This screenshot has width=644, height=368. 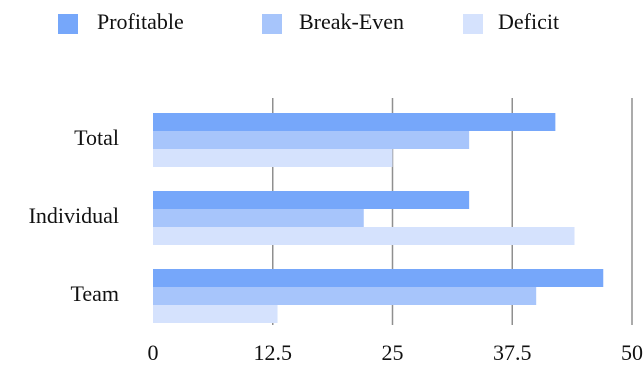 What do you see at coordinates (512, 352) in the screenshot?
I see `x-tick-label-3: 37.5` at bounding box center [512, 352].